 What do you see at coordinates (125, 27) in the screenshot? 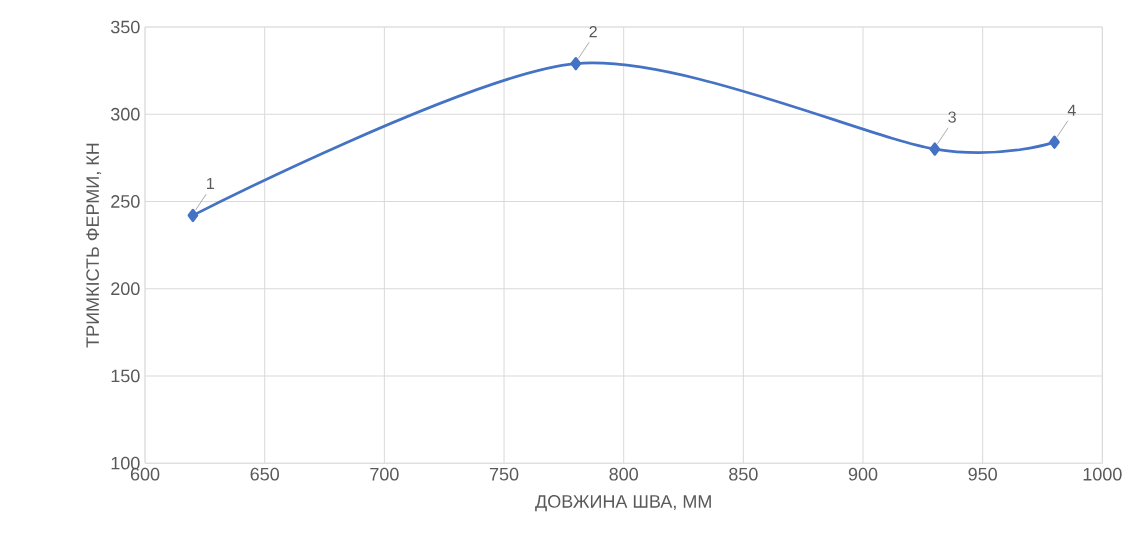
I see `y-tick-label: 350` at bounding box center [125, 27].